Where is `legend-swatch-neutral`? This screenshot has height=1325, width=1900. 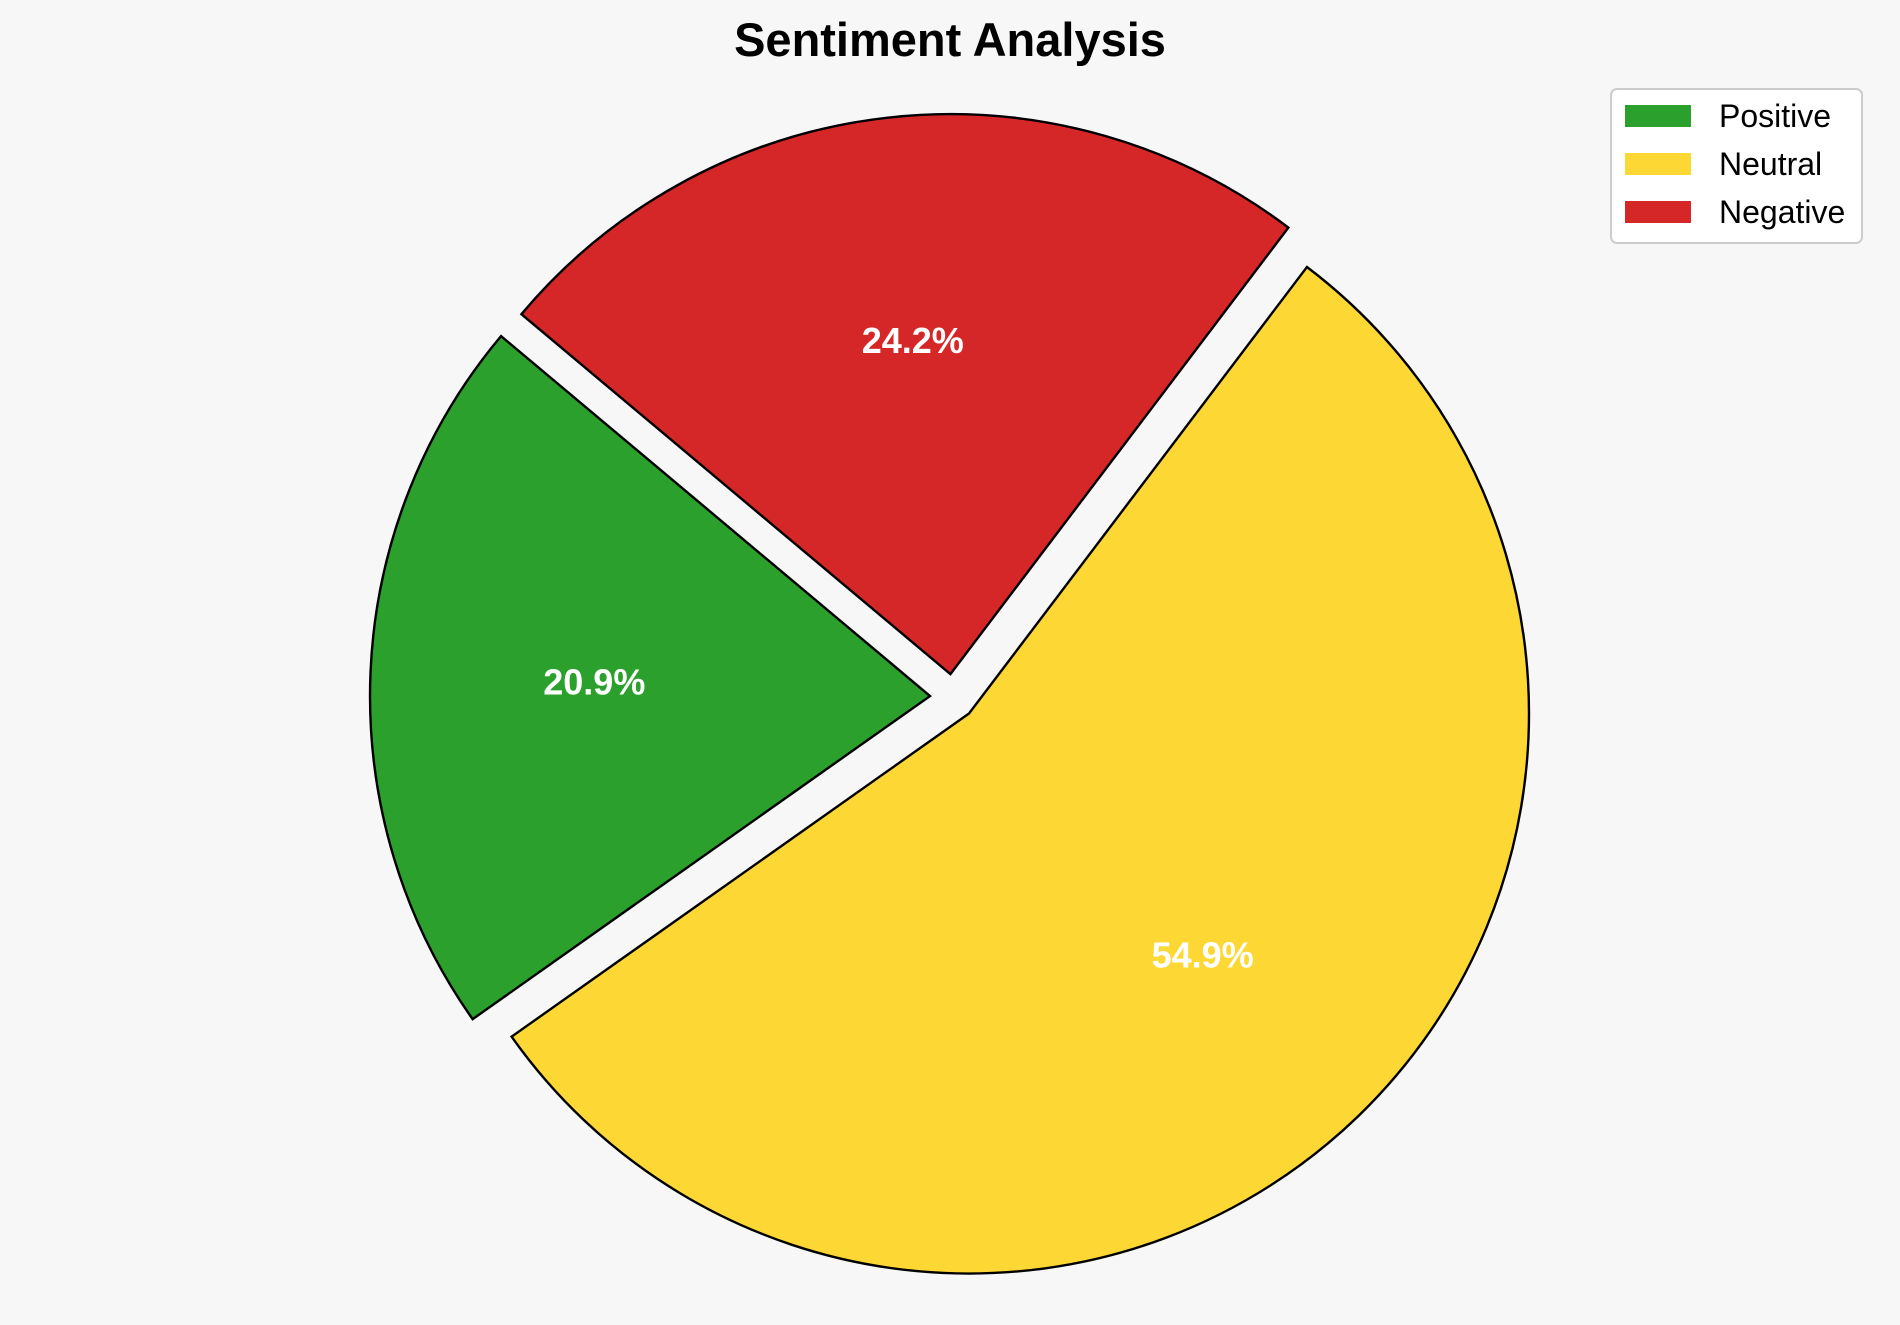 legend-swatch-neutral is located at coordinates (1658, 164).